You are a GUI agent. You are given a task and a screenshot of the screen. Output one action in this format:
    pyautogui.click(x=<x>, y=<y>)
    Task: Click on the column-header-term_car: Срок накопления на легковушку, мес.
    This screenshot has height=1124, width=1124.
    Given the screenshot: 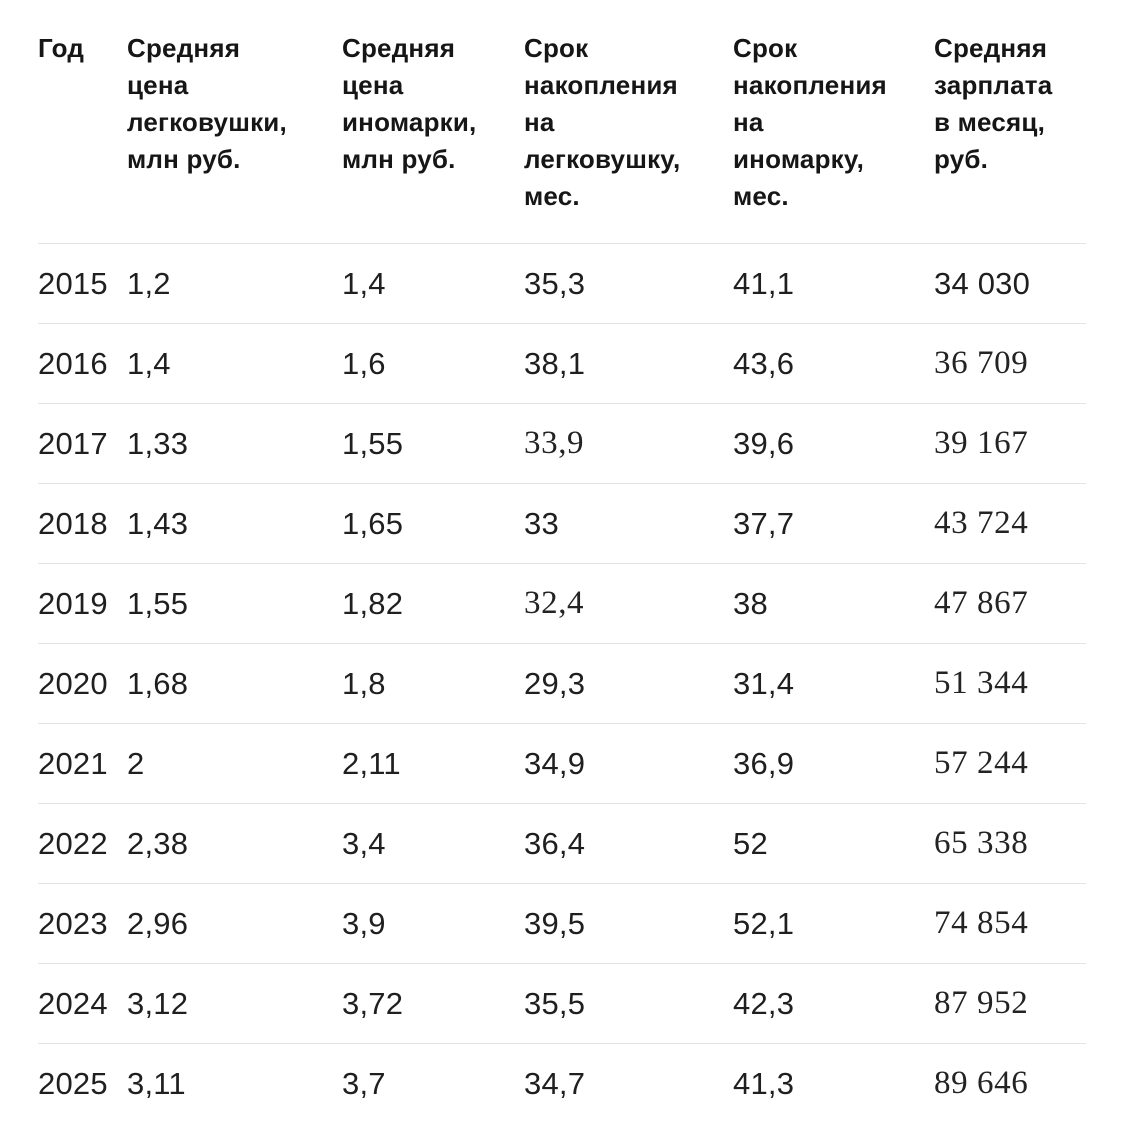 What is the action you would take?
    pyautogui.click(x=602, y=122)
    